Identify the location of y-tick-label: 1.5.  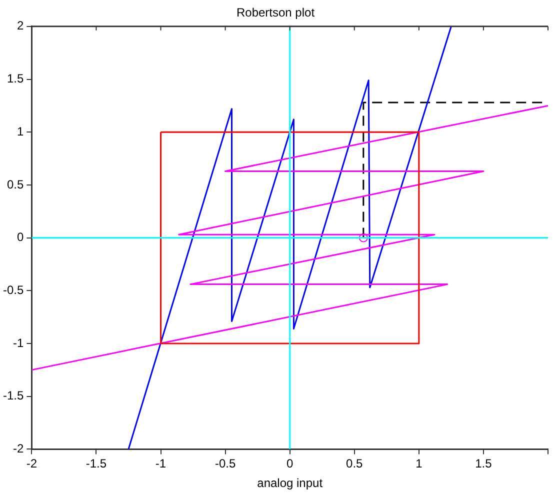
(15, 79).